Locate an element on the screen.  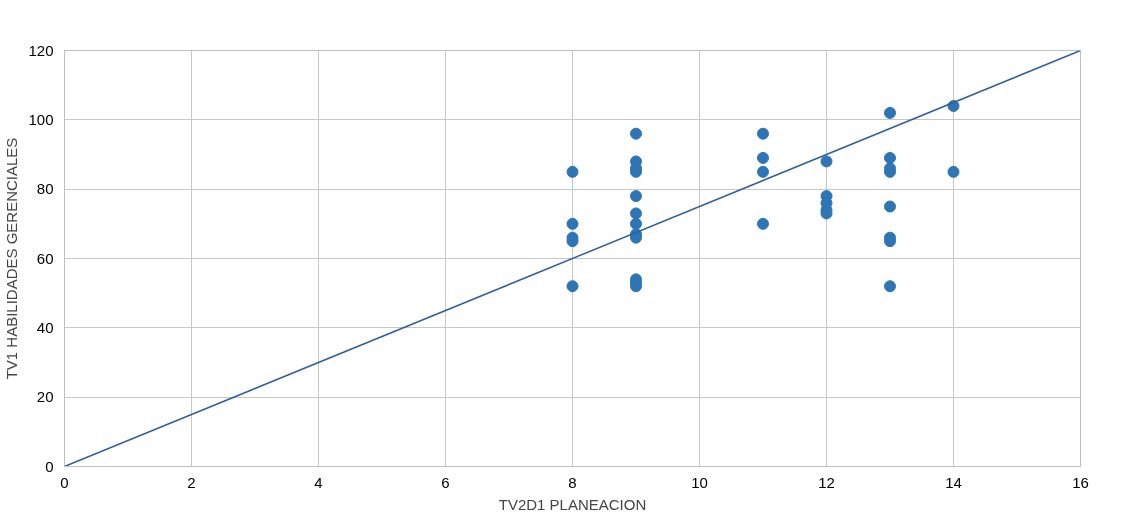
y-tick-label: 40 is located at coordinates (45, 327).